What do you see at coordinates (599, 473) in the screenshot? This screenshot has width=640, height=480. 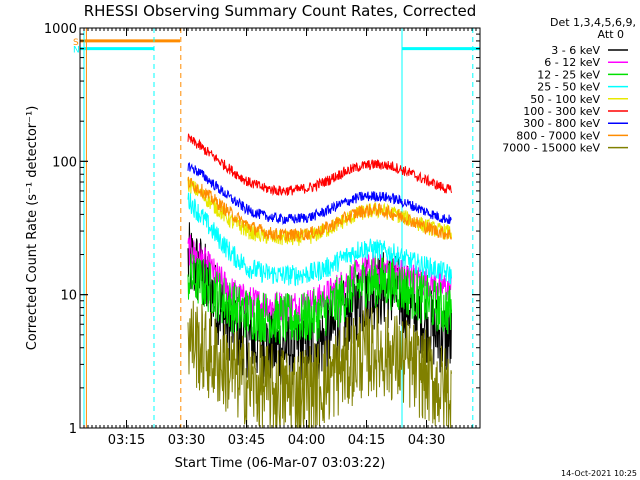 I see `footer-date: 14-Oct-2021 10:25` at bounding box center [599, 473].